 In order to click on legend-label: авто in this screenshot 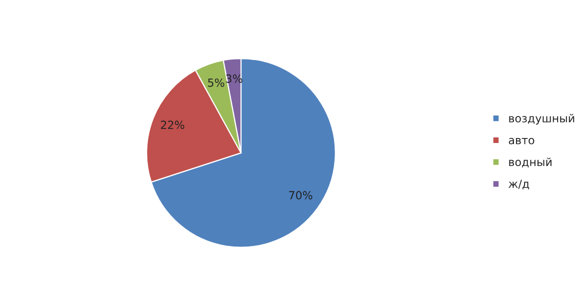, I will do `click(521, 141)`.